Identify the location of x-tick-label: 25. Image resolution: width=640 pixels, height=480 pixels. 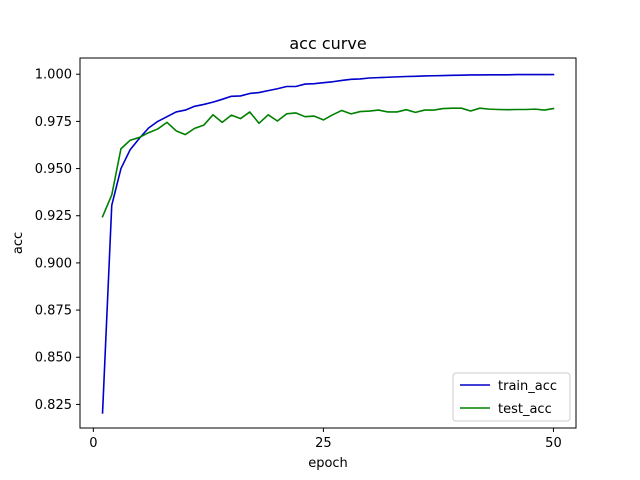
(323, 443).